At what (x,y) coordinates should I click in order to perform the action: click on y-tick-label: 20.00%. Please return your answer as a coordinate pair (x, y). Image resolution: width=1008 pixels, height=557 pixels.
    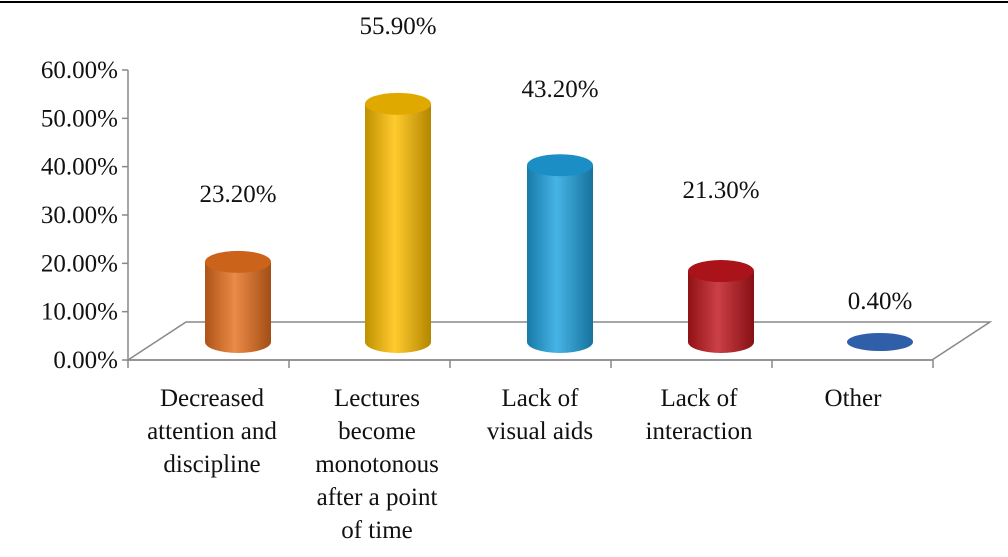
    Looking at the image, I should click on (79, 263).